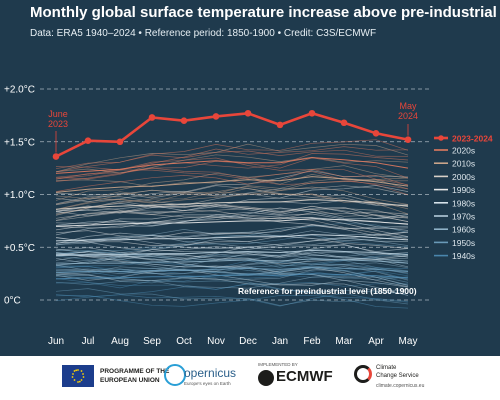  What do you see at coordinates (19, 195) in the screenshot?
I see `y-tick-label: +1.0°C` at bounding box center [19, 195].